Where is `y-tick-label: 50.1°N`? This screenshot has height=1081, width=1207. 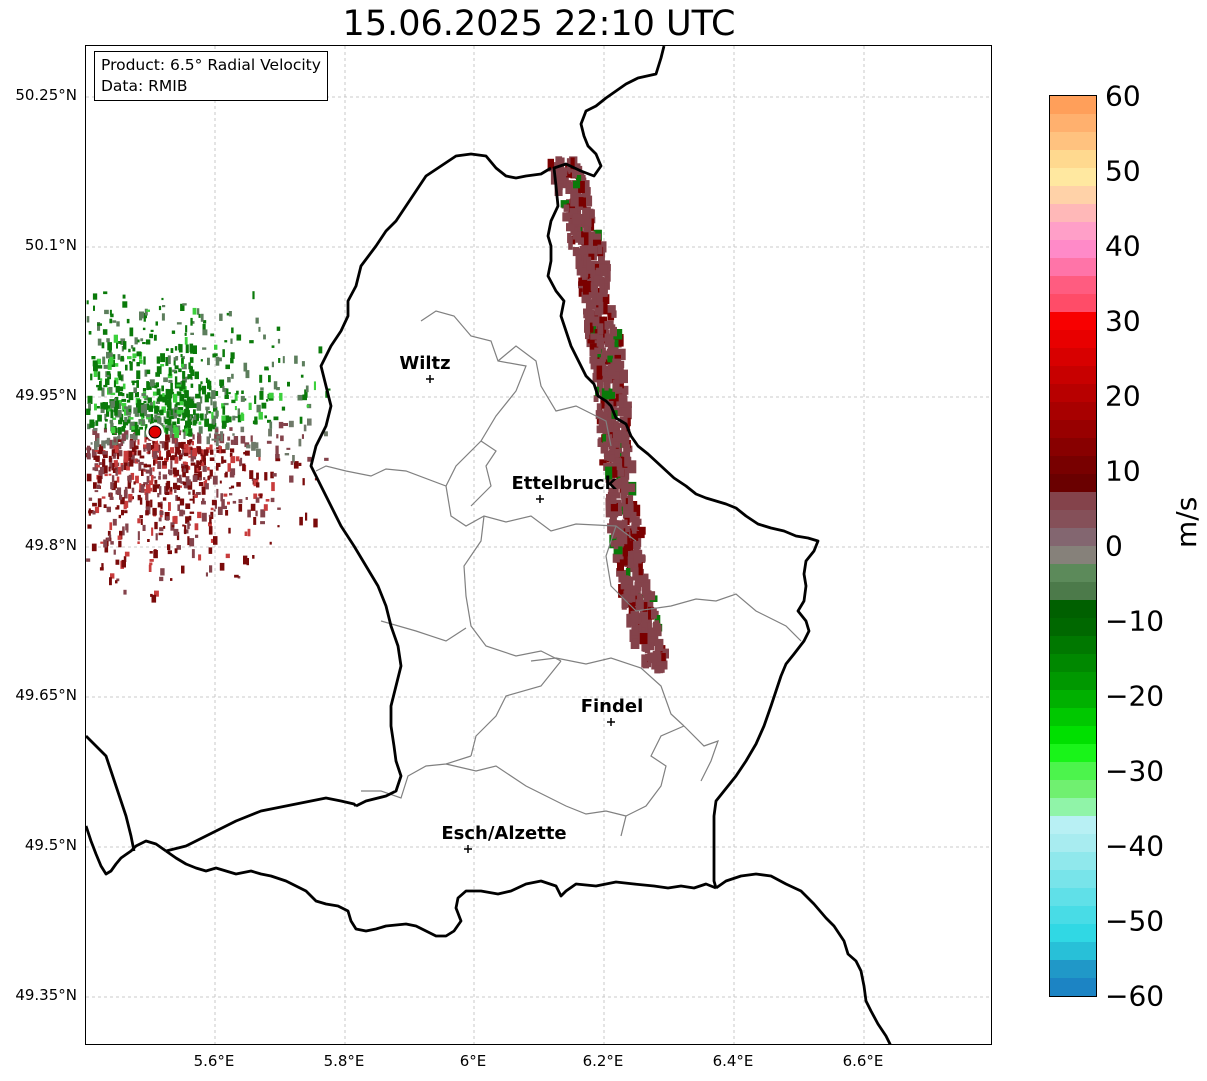
y-tick-label: 50.1°N is located at coordinates (50, 245).